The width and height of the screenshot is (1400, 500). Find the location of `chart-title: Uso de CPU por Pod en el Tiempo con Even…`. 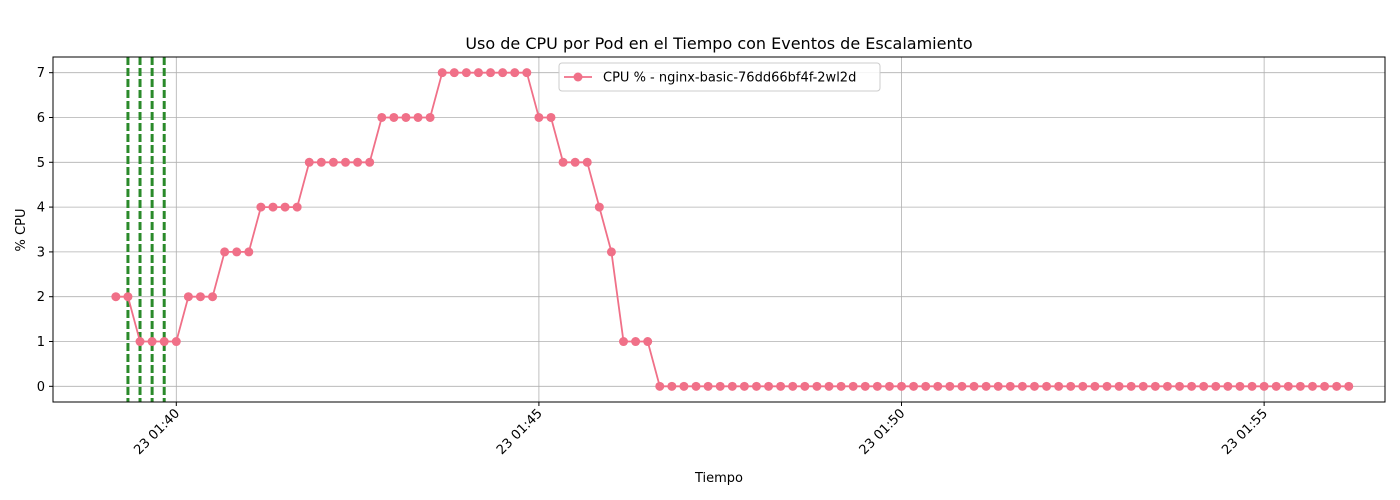

chart-title: Uso de CPU por Pod en el Tiempo con Even… is located at coordinates (718, 43).